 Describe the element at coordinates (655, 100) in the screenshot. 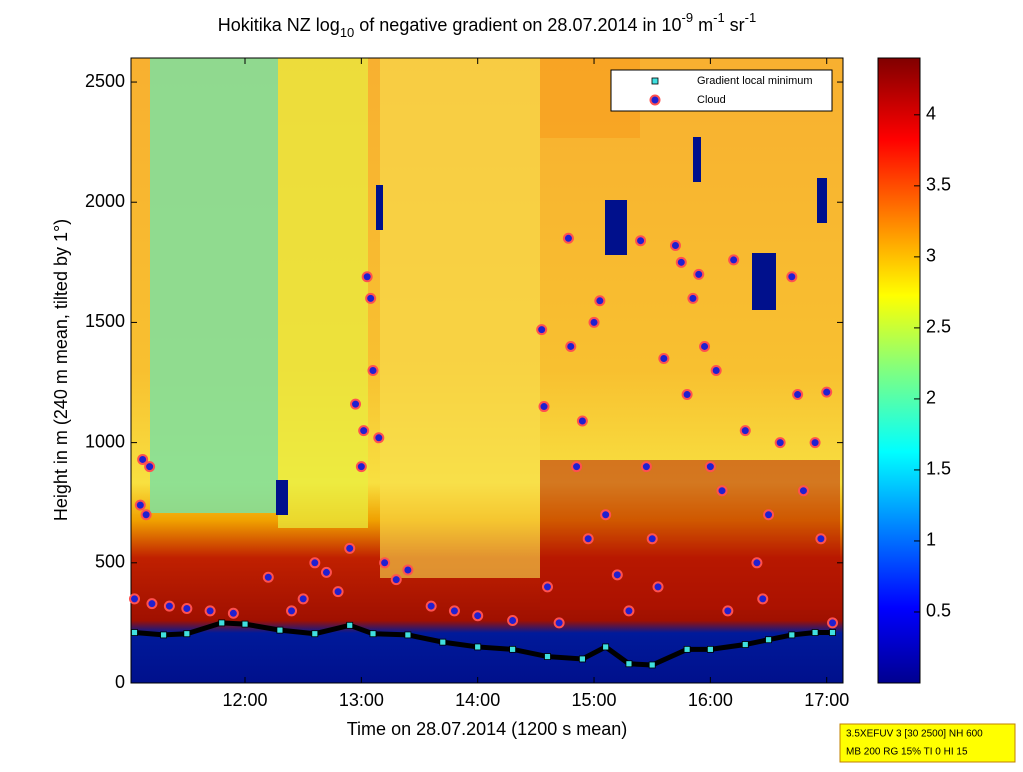

I see `legend-marker` at that location.